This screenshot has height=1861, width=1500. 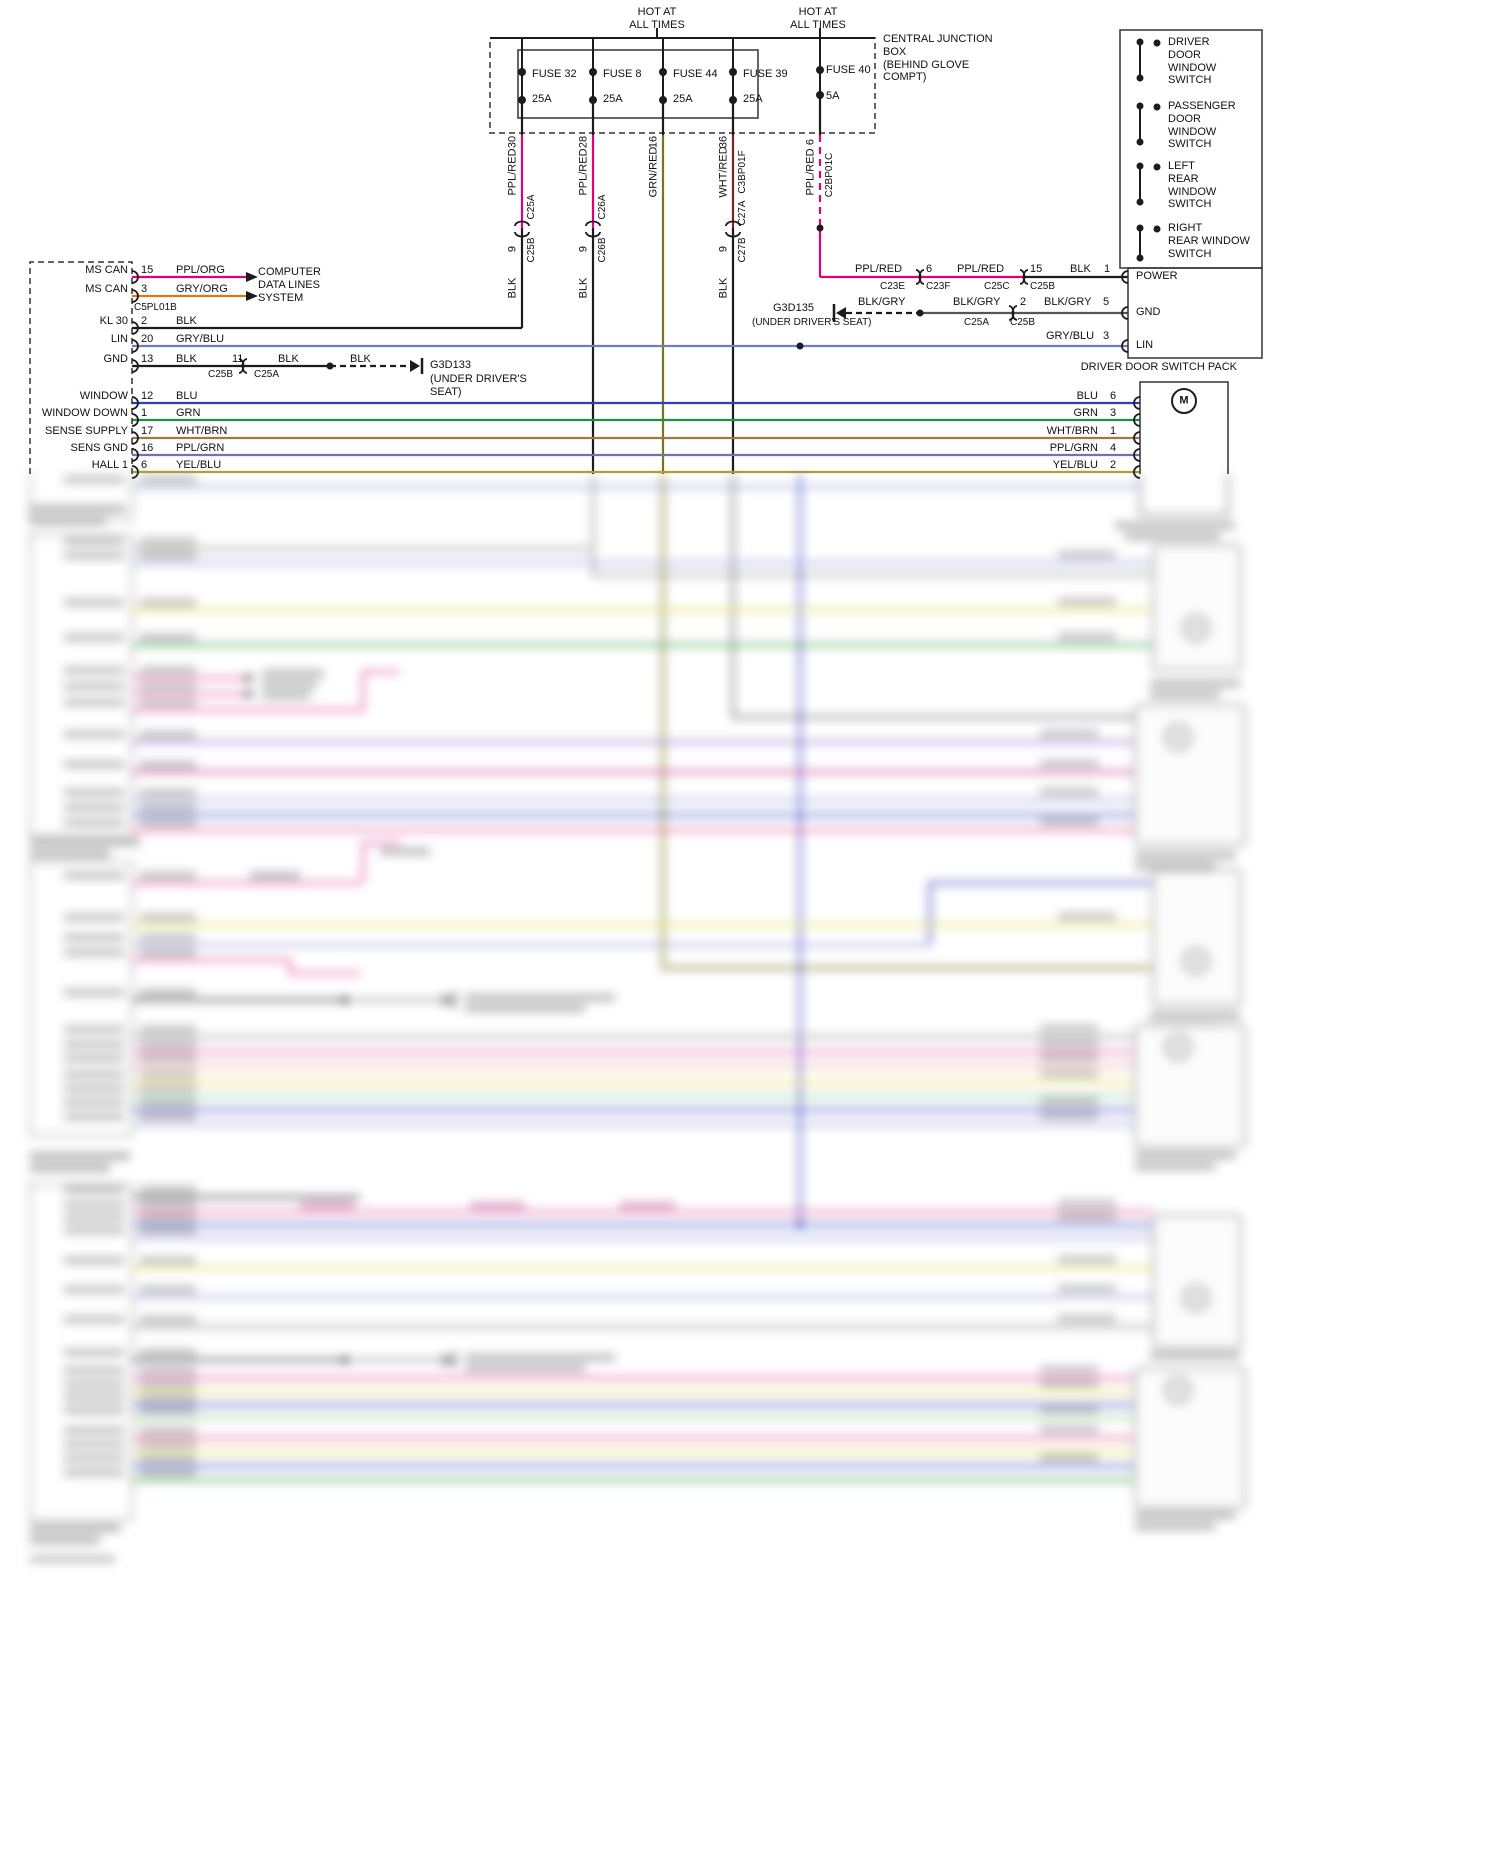 I want to click on wire-pplred-28: PPL/RED, so click(x=583, y=172).